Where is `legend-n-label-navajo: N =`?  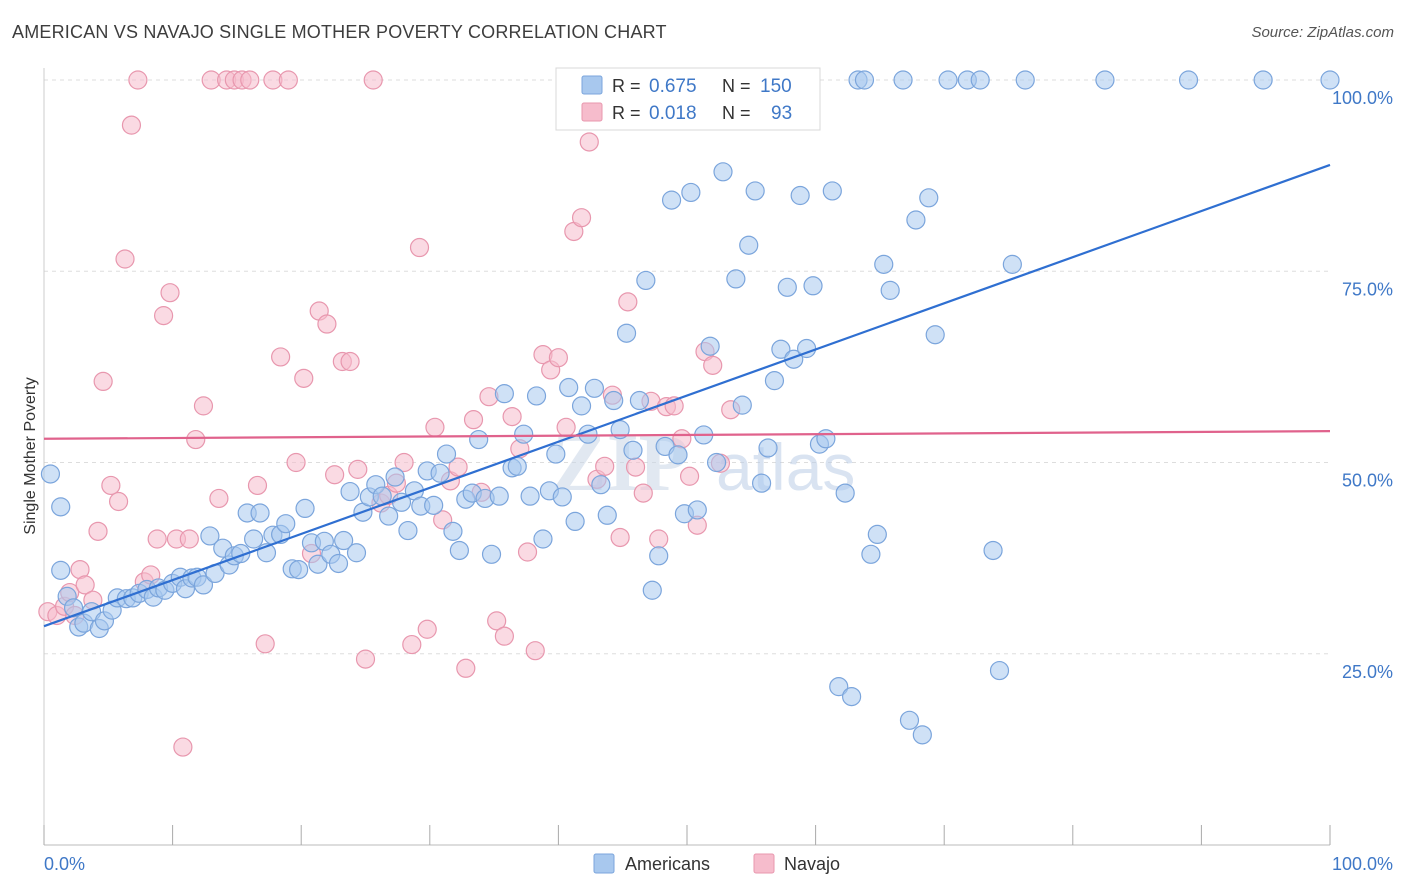
legend-n-label-navajo: N = is located at coordinates (736, 113).